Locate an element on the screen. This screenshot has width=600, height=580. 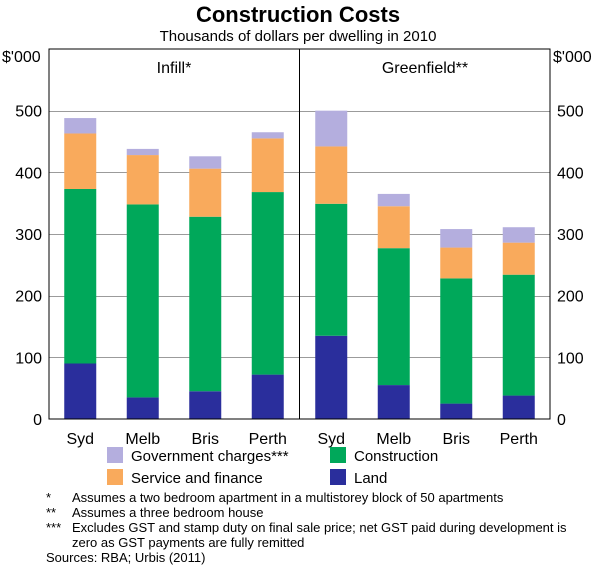
y-tick-label-right: 300 is located at coordinates (570, 235).